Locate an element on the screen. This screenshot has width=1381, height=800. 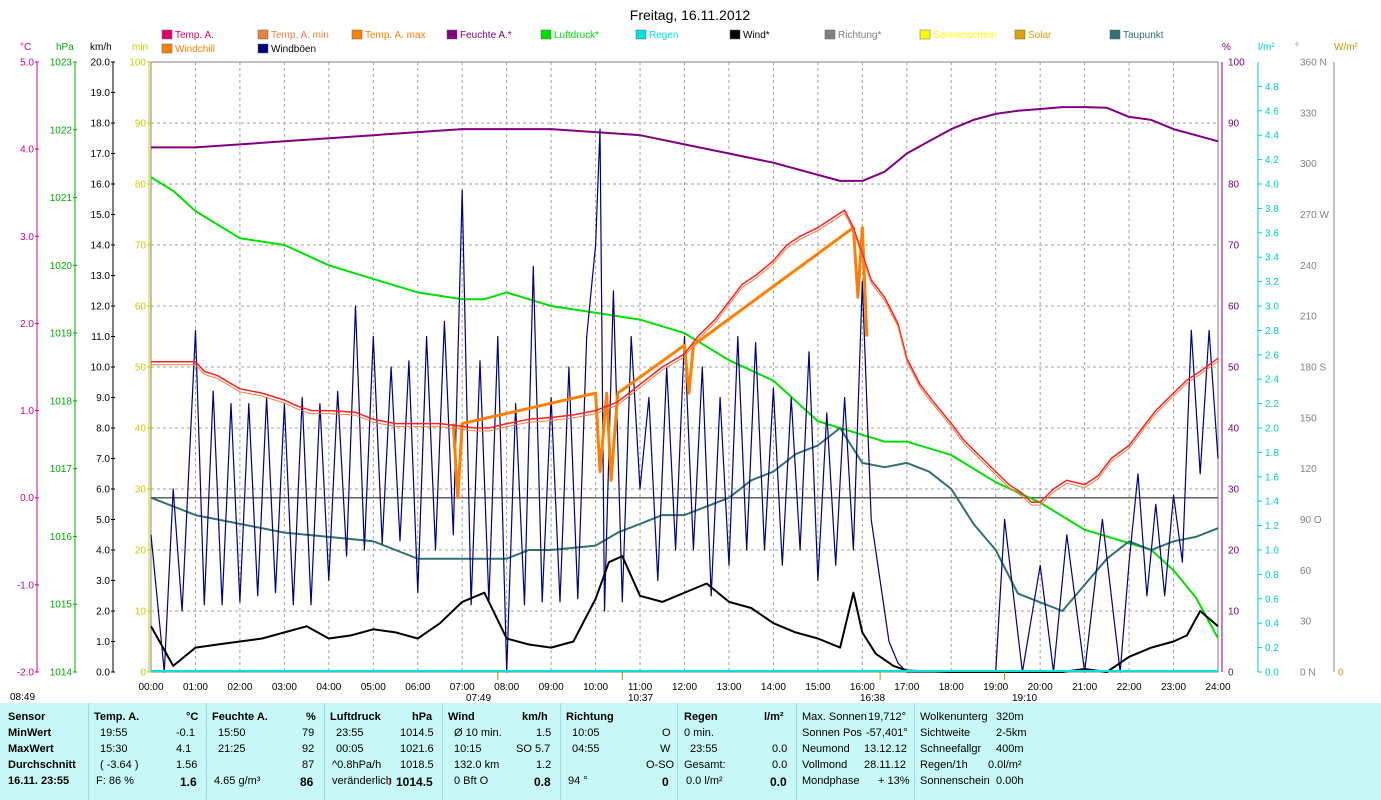
axis-tick-label: 1022 is located at coordinates (61, 130).